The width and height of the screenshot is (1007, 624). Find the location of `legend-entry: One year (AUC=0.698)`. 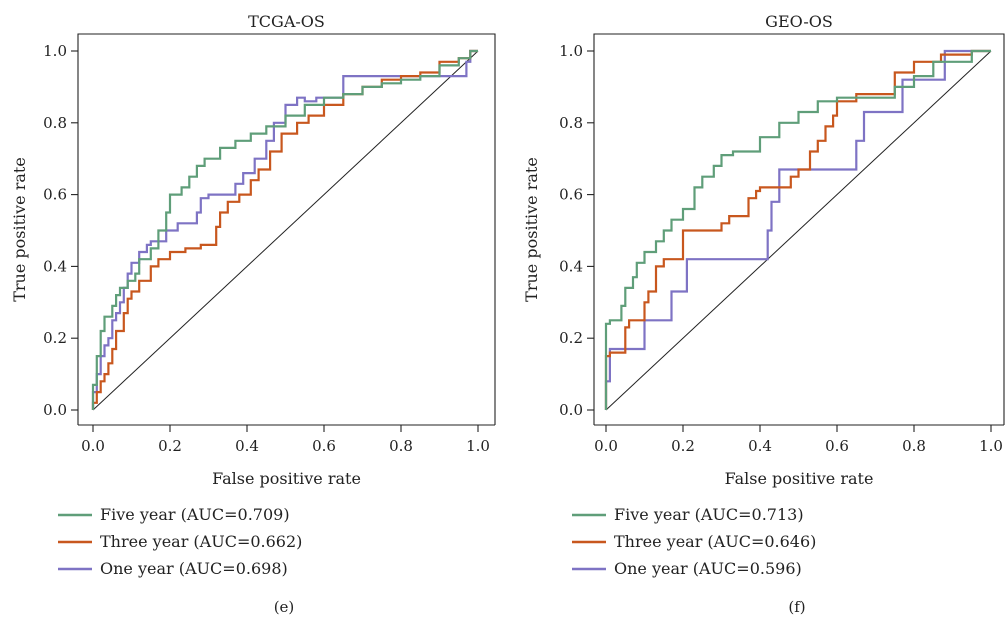

legend-entry: One year (AUC=0.698) is located at coordinates (194, 568).